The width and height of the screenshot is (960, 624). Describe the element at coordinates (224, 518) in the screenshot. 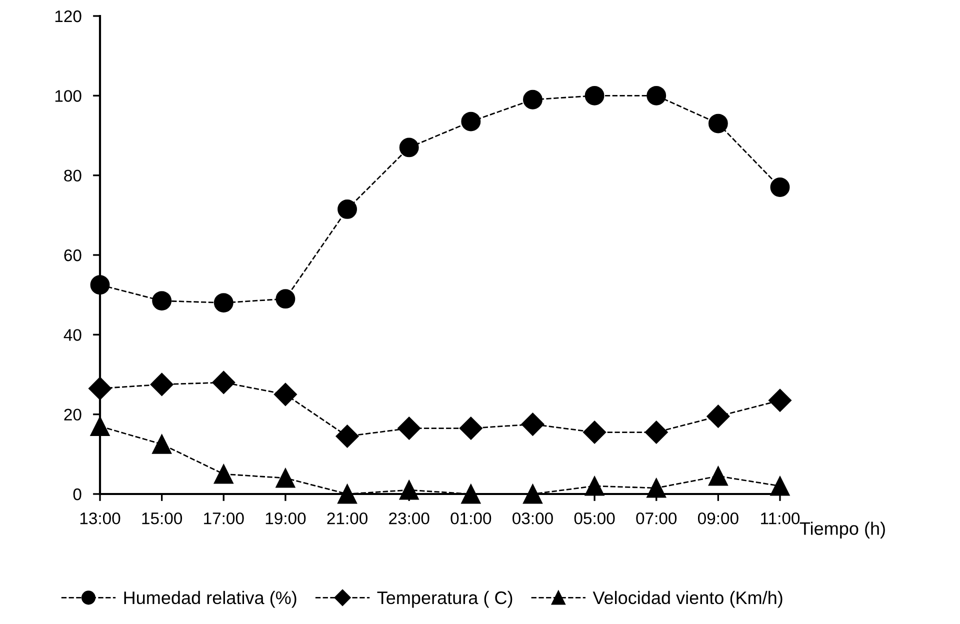

I see `x-tick-label: 17:00` at that location.